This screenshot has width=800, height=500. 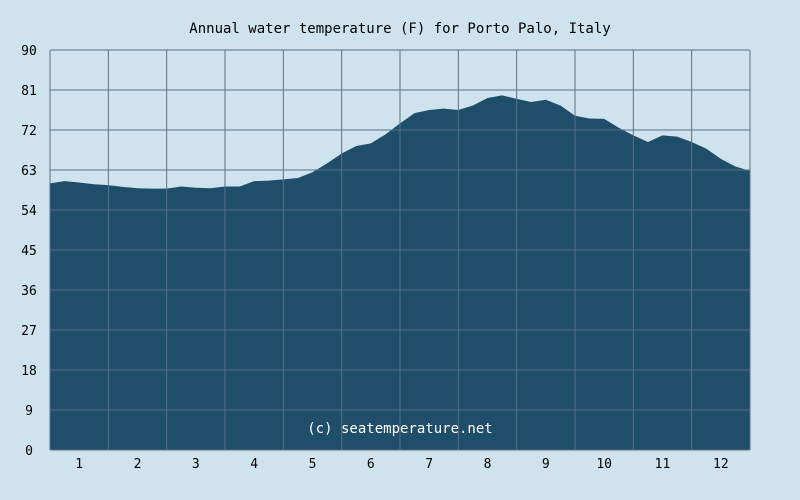 I want to click on y-tick-label: 9, so click(x=29, y=411).